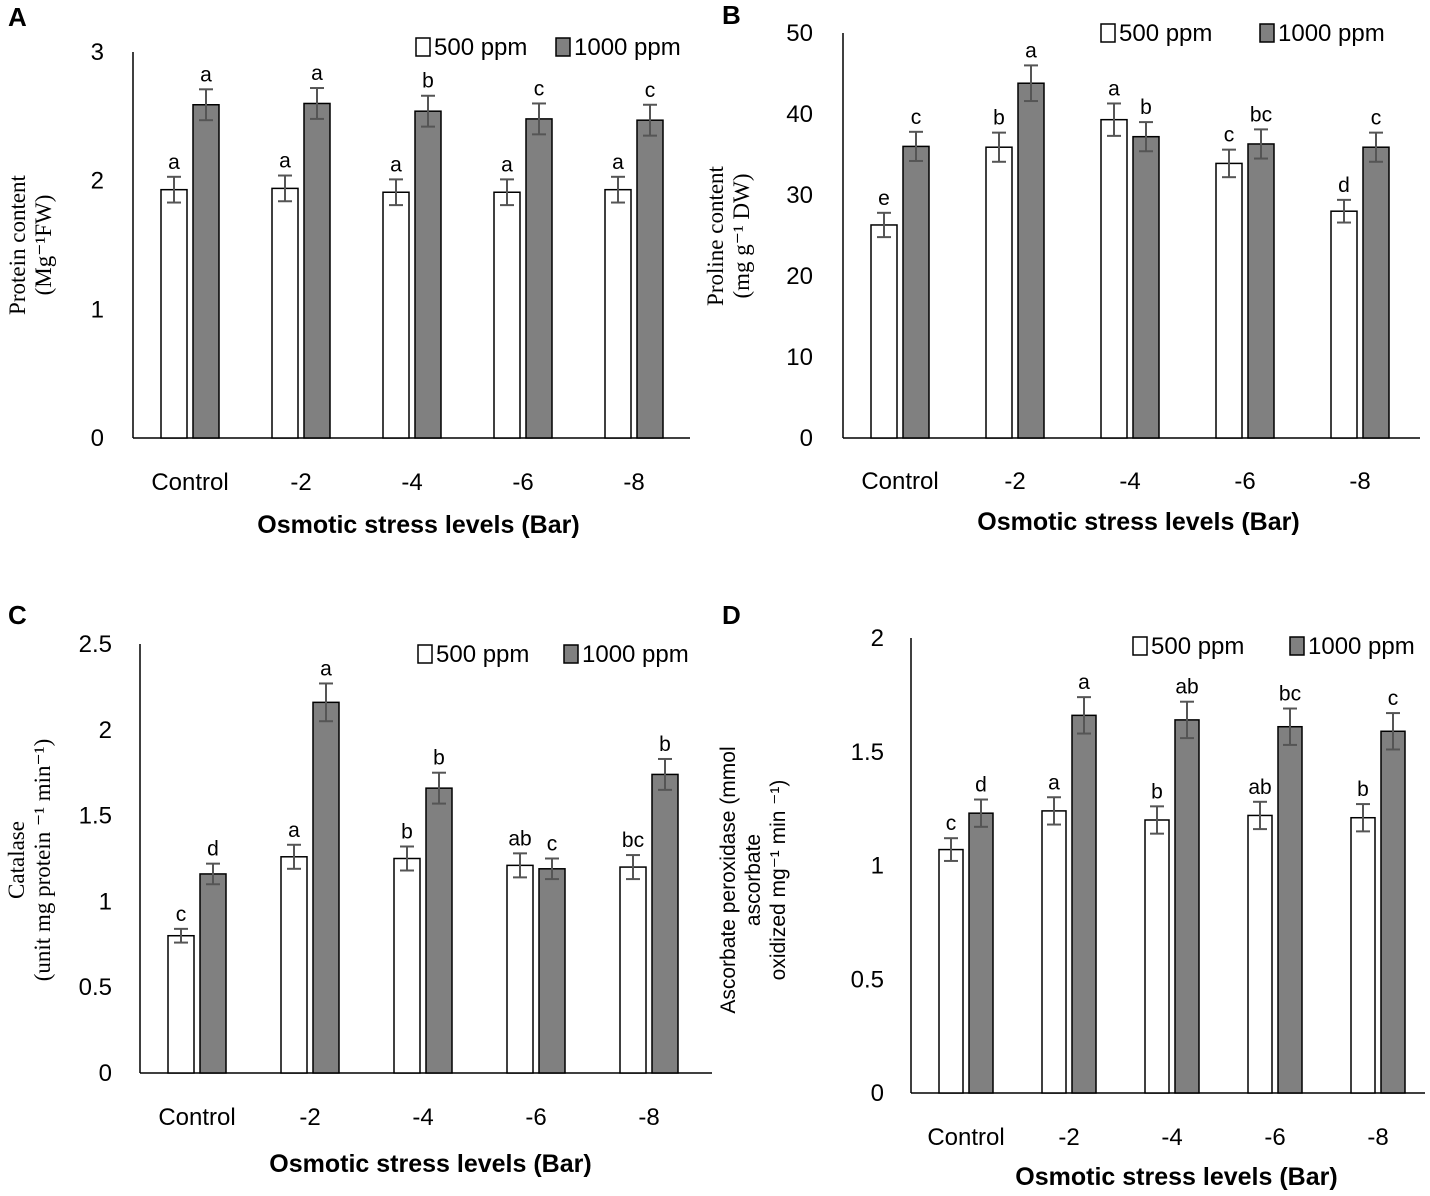 This screenshot has height=1196, width=1430. What do you see at coordinates (1344, 185) in the screenshot?
I see `significance-letter: d` at bounding box center [1344, 185].